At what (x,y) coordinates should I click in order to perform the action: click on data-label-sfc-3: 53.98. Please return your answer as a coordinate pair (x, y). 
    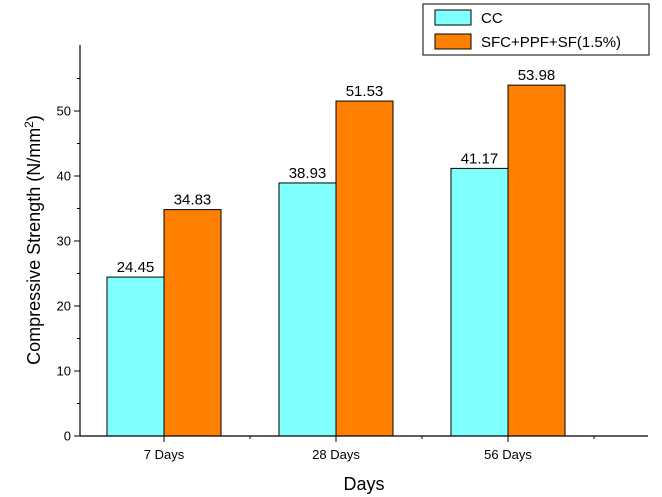
    Looking at the image, I should click on (537, 75).